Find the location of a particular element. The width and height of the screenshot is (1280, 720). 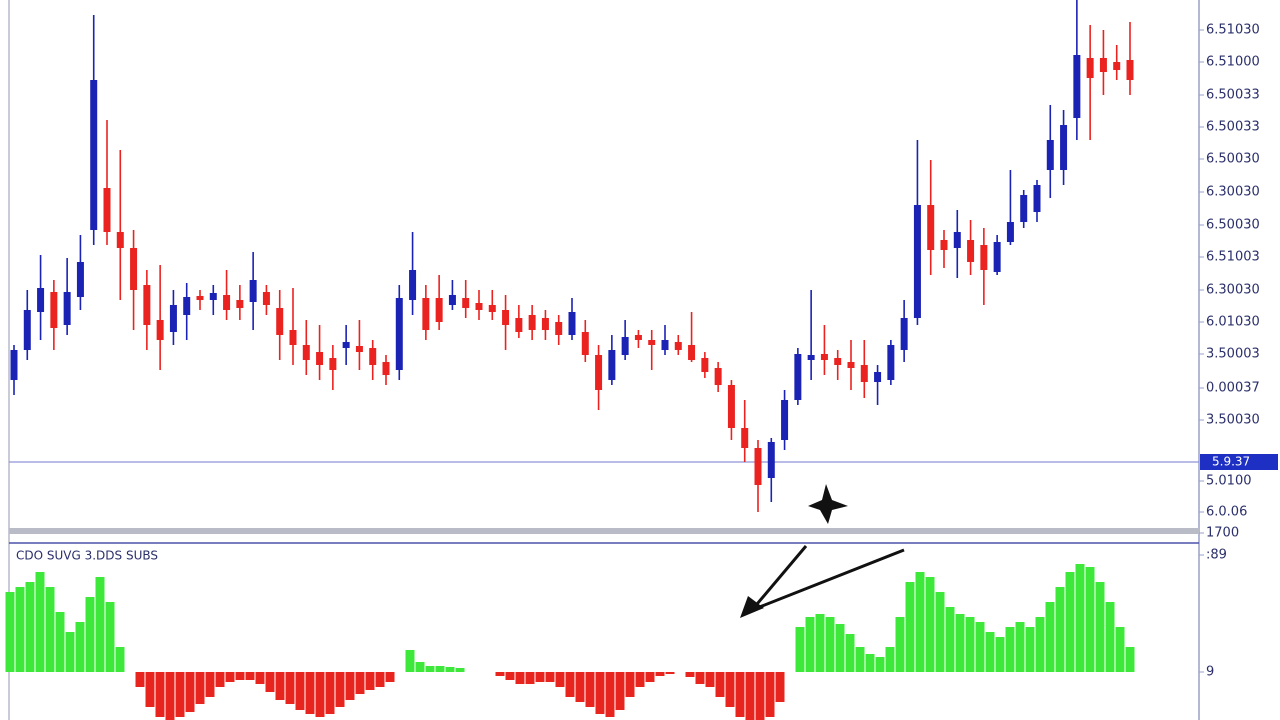

y-tick-label: 6.51000 is located at coordinates (1233, 62).